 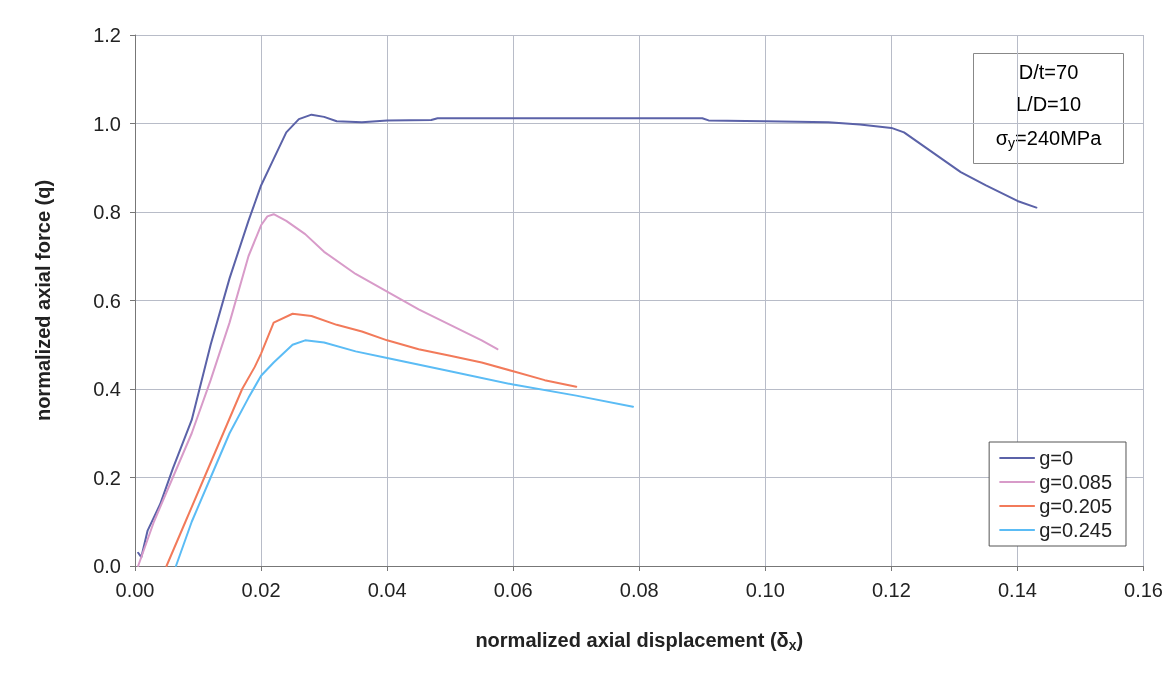 I want to click on x-tick-label: 0.02, so click(x=261, y=590).